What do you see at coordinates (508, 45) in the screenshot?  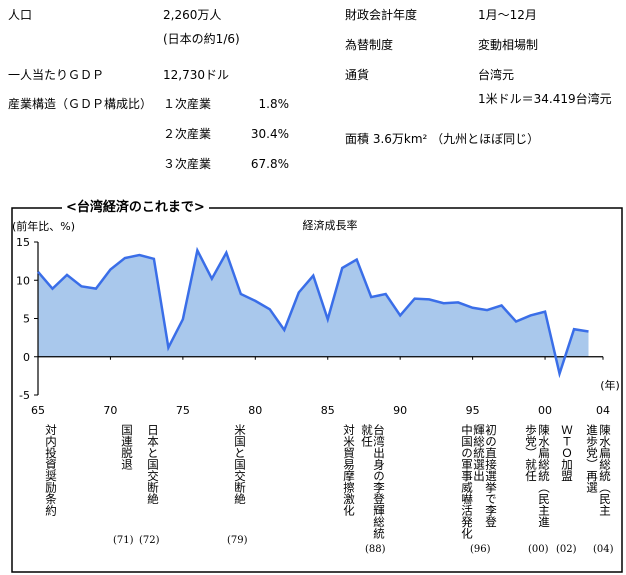 I see `value: 変動相場制` at bounding box center [508, 45].